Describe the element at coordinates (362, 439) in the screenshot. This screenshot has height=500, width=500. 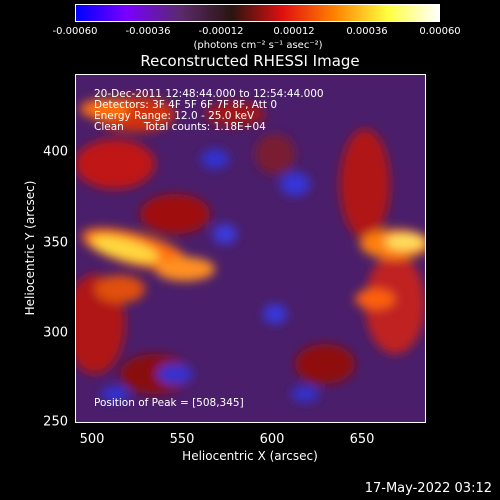
I see `x-tick: 650` at that location.